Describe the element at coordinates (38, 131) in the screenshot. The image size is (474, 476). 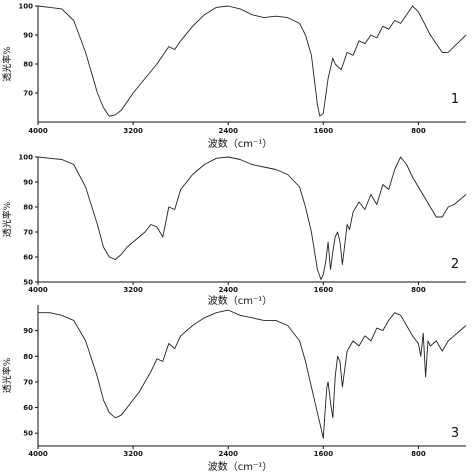
I see `panel-1-x-tick-label: 4000` at that location.